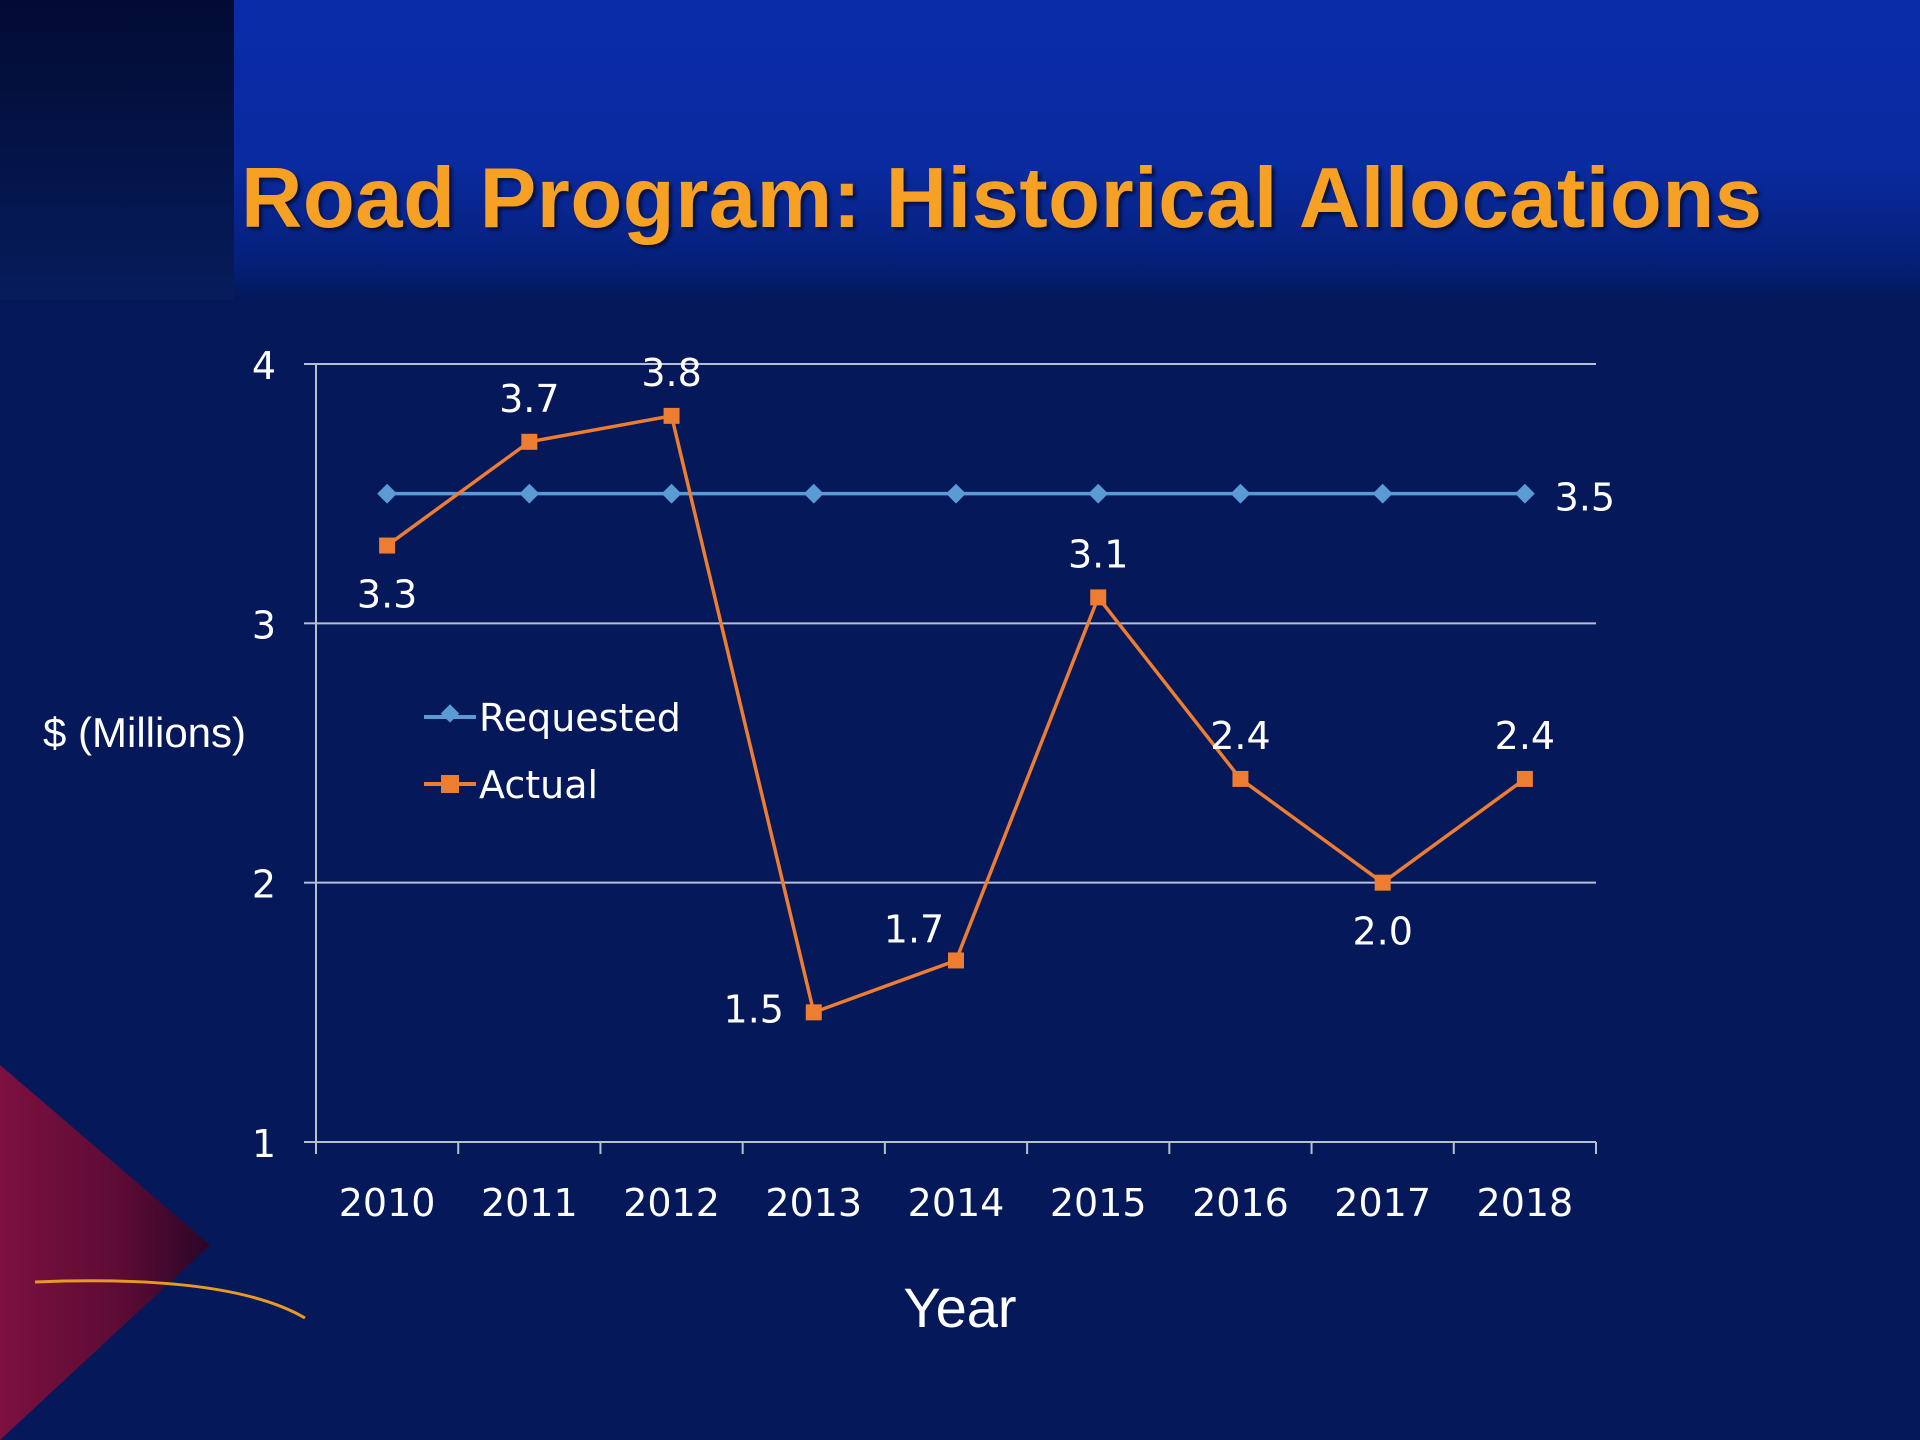 The image size is (1920, 1440). I want to click on y-tick-label: 1, so click(264, 1144).